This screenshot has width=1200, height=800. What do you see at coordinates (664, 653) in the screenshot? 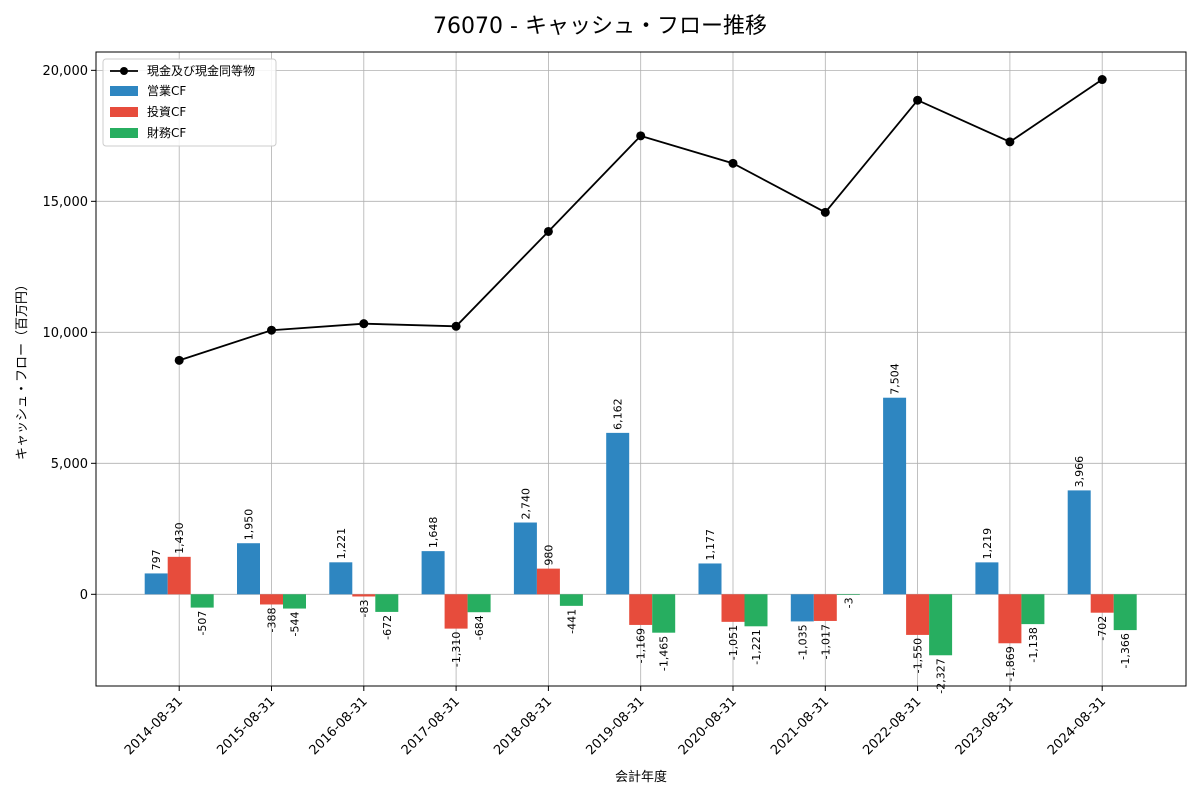
I see `bar-value-label: -1,465` at bounding box center [664, 653].